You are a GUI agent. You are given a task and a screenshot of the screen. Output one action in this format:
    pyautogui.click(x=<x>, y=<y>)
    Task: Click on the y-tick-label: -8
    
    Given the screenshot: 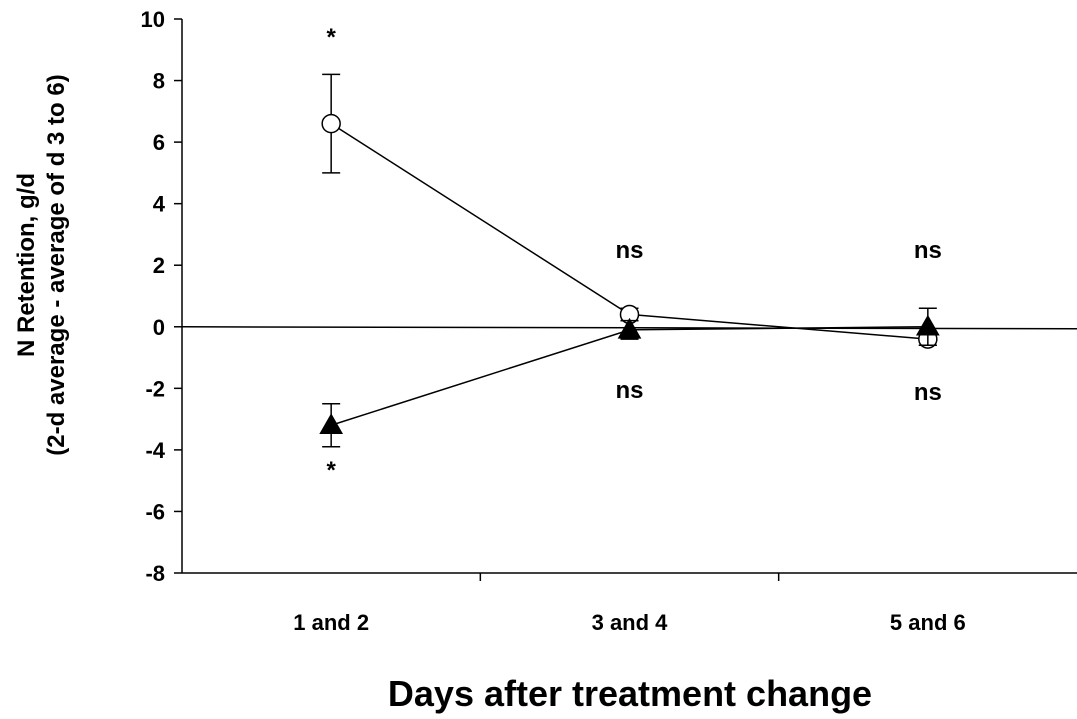 What is the action you would take?
    pyautogui.click(x=155, y=573)
    